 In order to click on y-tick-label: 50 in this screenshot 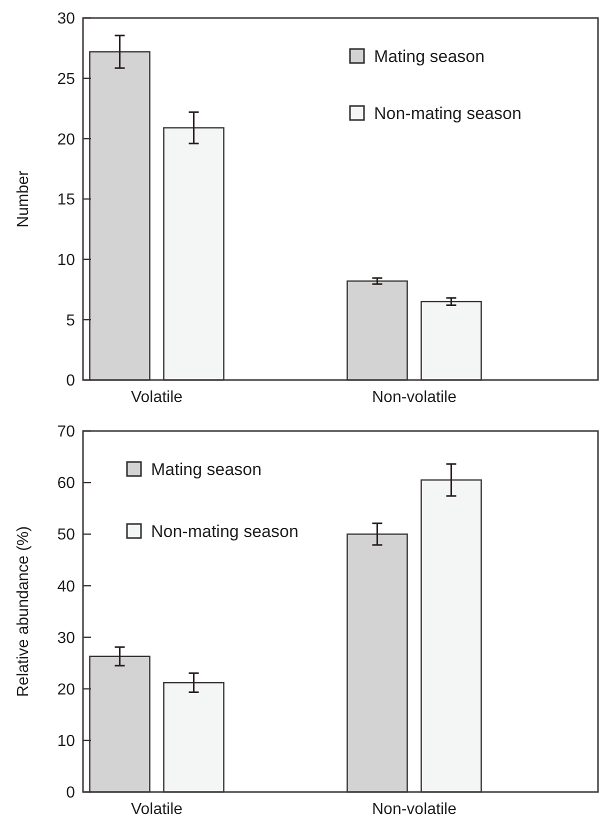, I will do `click(66, 535)`.